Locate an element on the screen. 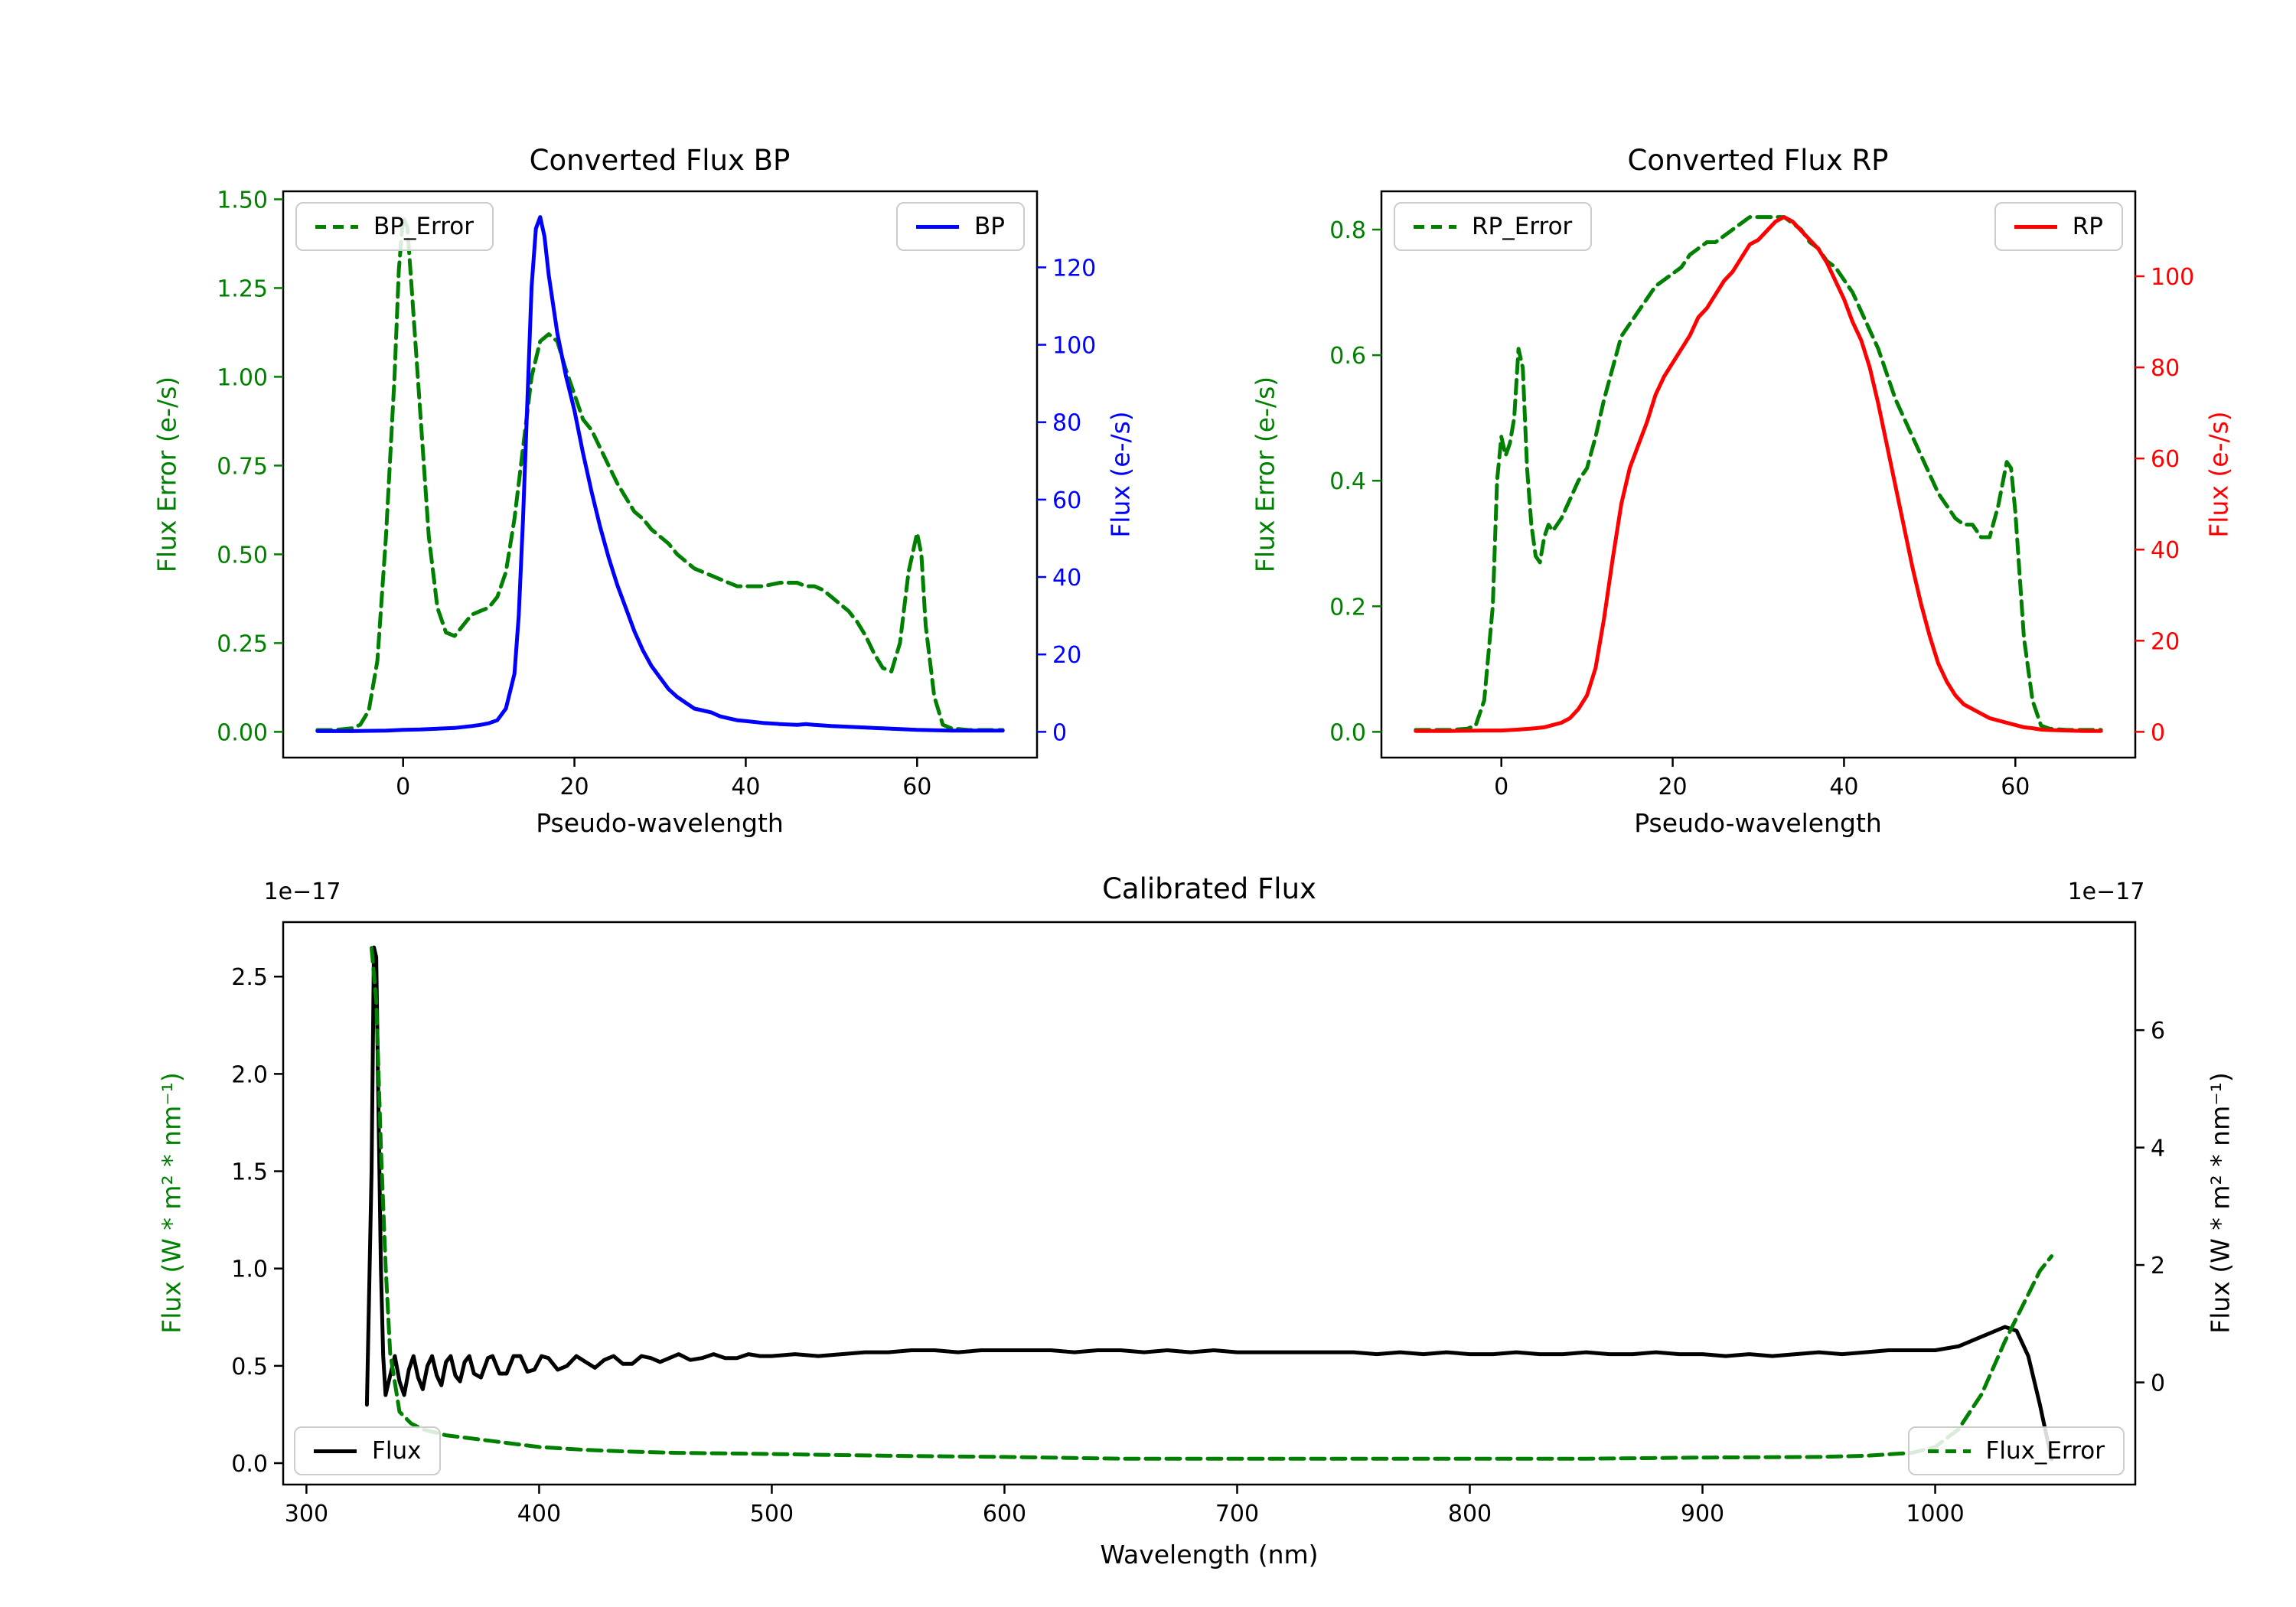  y-tick-label: 120 is located at coordinates (1074, 268).